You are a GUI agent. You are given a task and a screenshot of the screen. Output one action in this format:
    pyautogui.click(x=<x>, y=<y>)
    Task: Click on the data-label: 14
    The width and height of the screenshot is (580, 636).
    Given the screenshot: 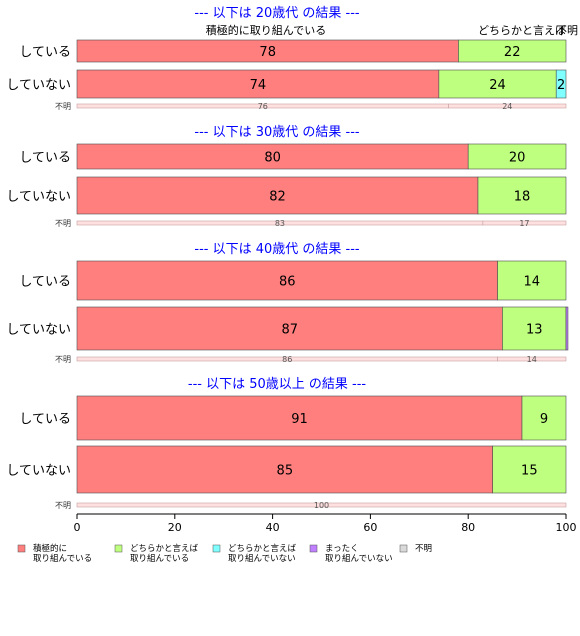 What is the action you would take?
    pyautogui.click(x=531, y=282)
    